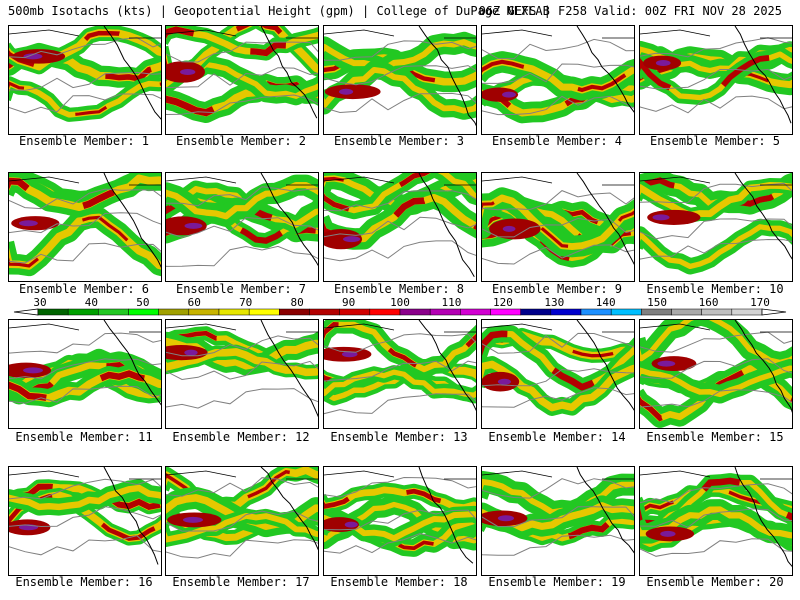 The image size is (800, 600). What do you see at coordinates (605, 302) in the screenshot?
I see `colorbar-tick-label: 140` at bounding box center [605, 302].